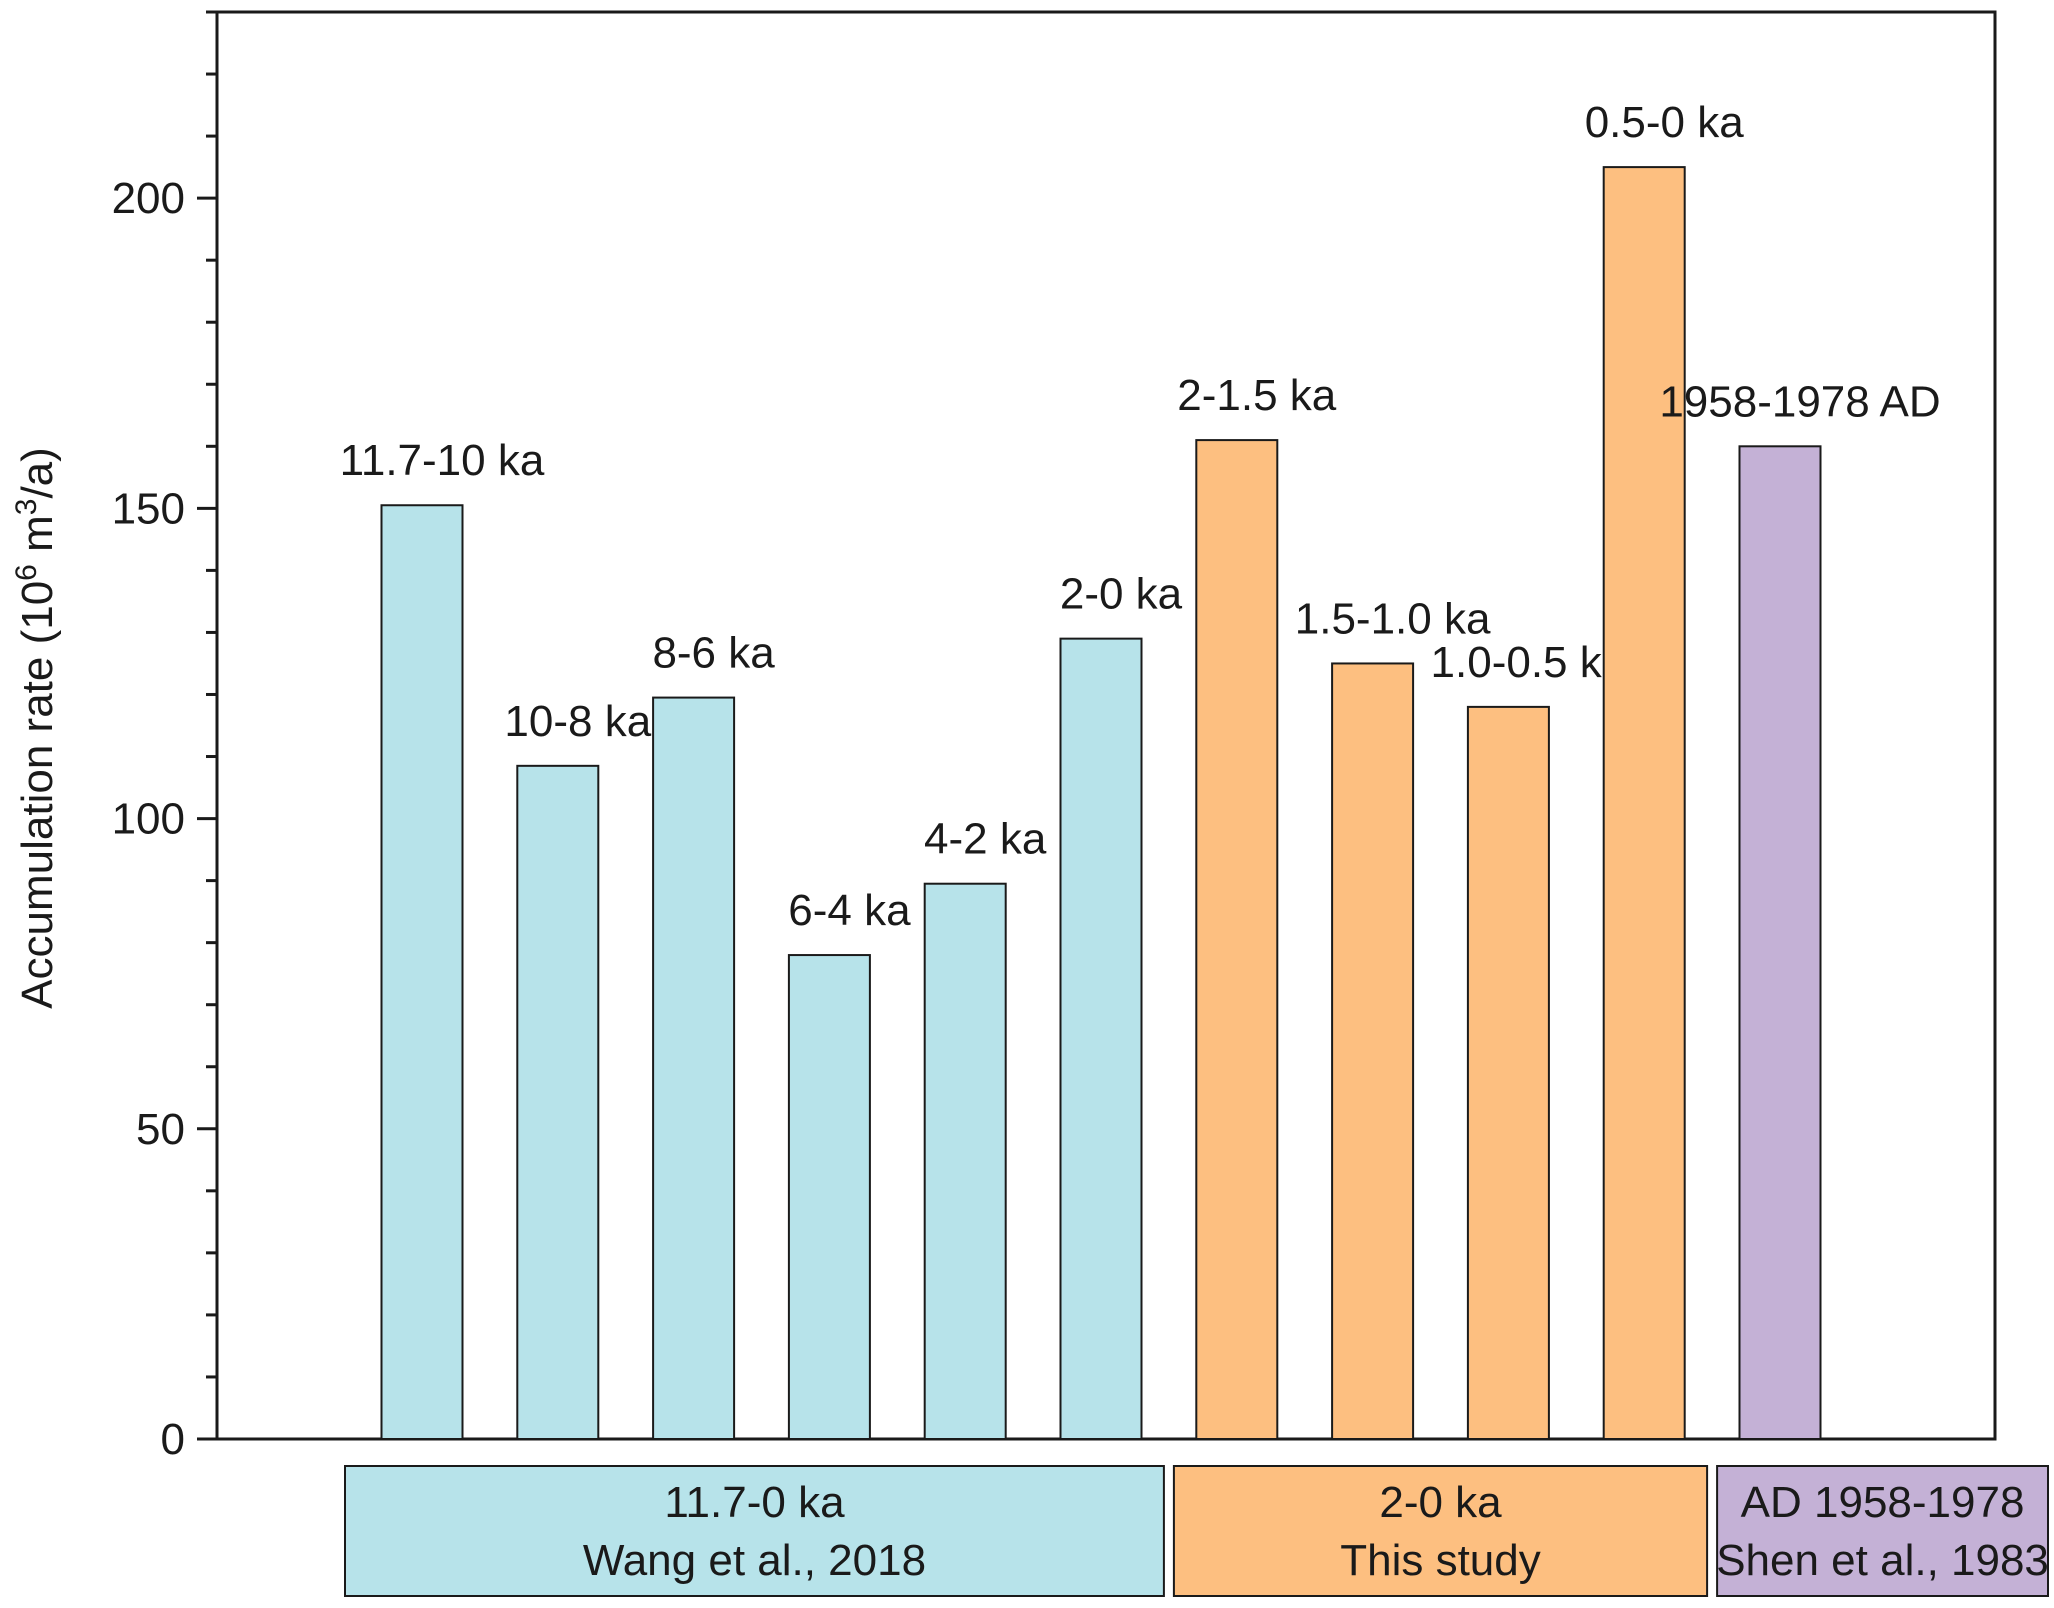 The width and height of the screenshot is (2054, 1608). I want to click on y-tick-label: 200, so click(148, 198).